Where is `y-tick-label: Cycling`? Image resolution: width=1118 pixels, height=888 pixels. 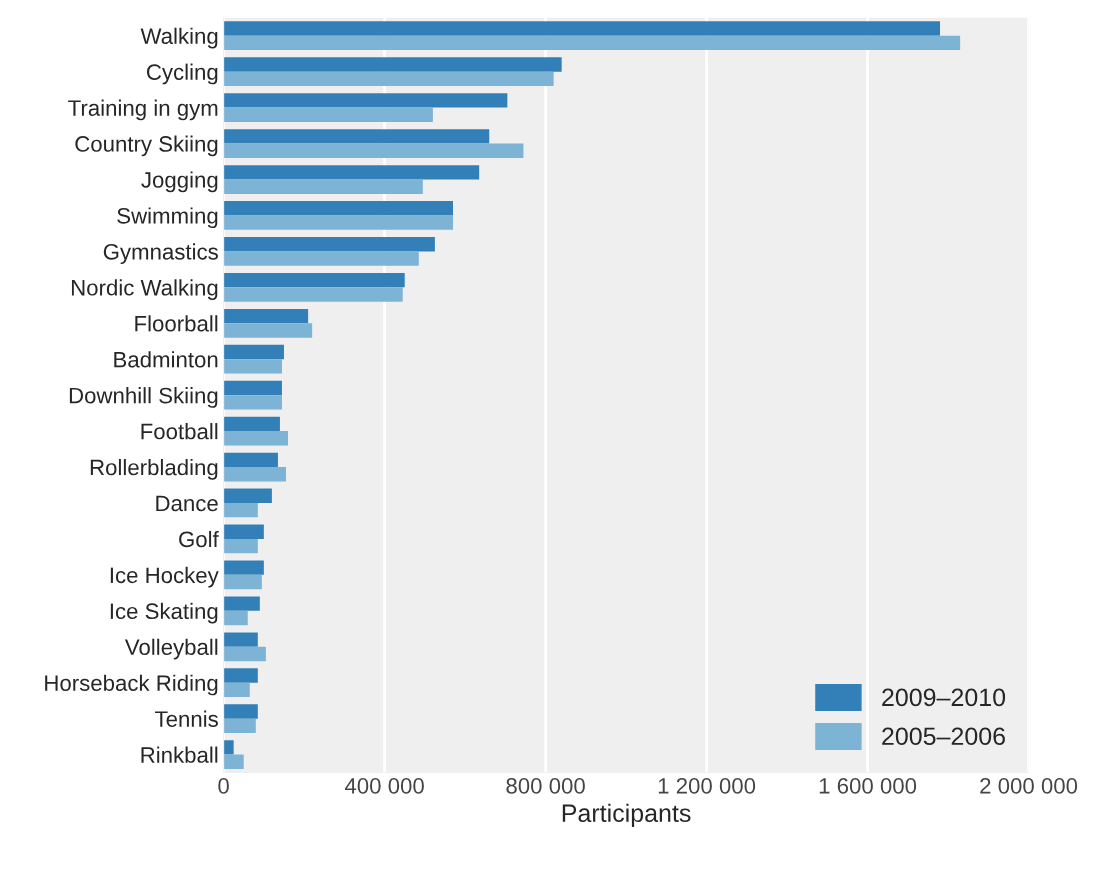 y-tick-label: Cycling is located at coordinates (182, 74).